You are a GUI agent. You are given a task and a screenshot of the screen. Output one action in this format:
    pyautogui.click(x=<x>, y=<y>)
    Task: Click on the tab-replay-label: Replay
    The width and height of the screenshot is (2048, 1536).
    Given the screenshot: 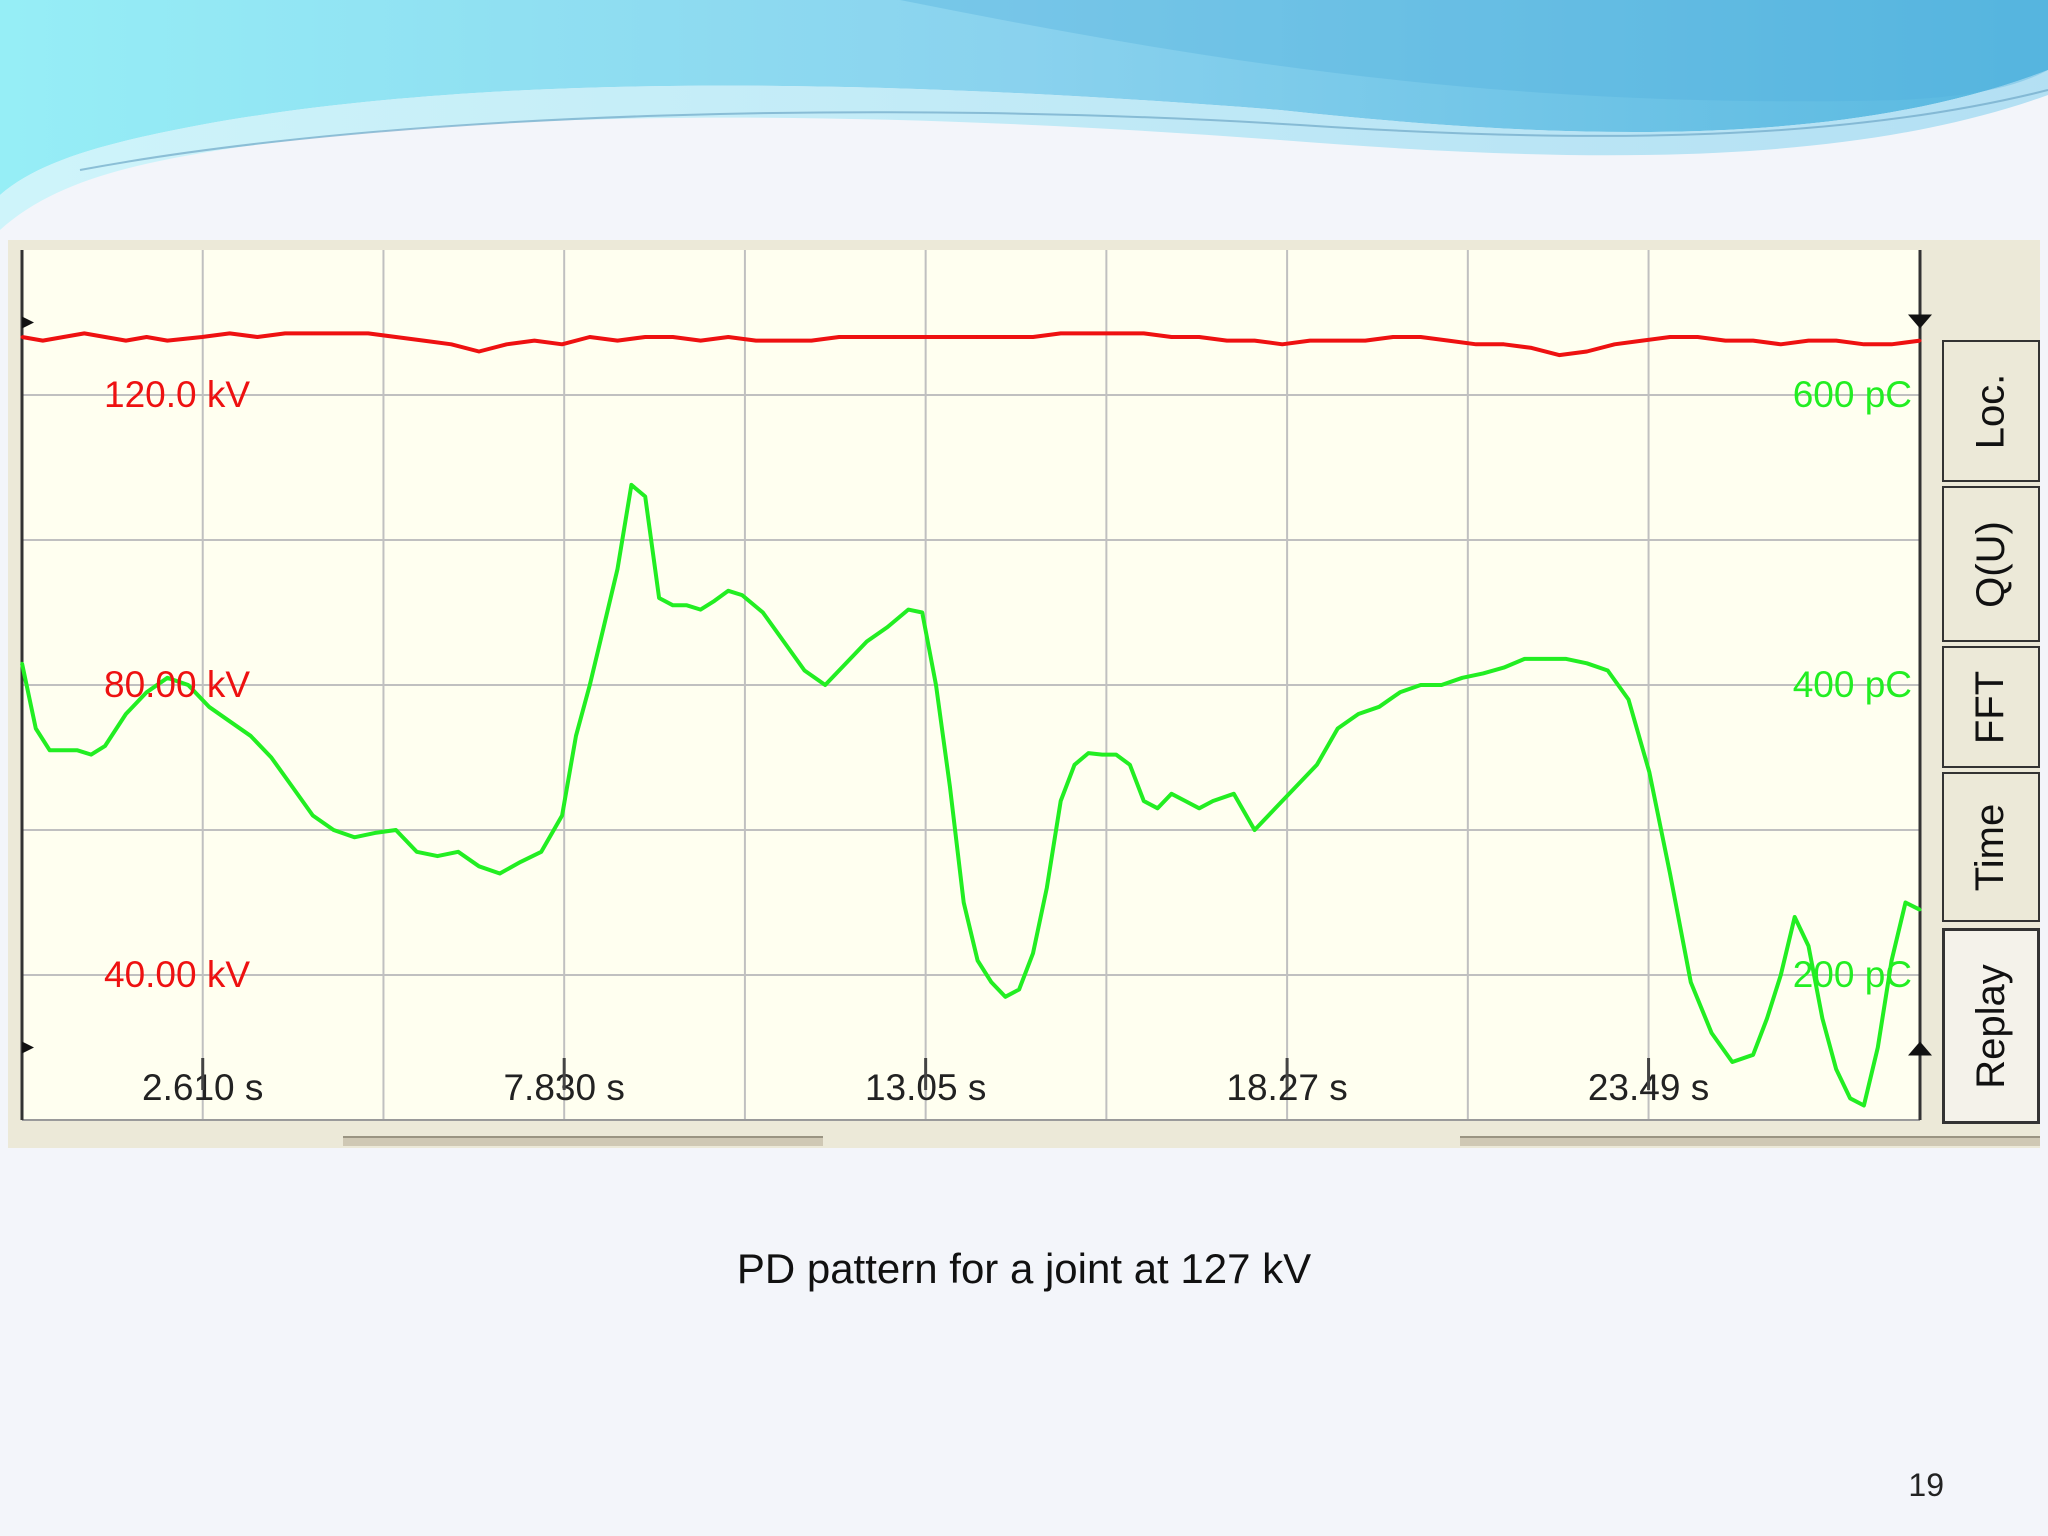 What is the action you would take?
    pyautogui.click(x=1990, y=1026)
    